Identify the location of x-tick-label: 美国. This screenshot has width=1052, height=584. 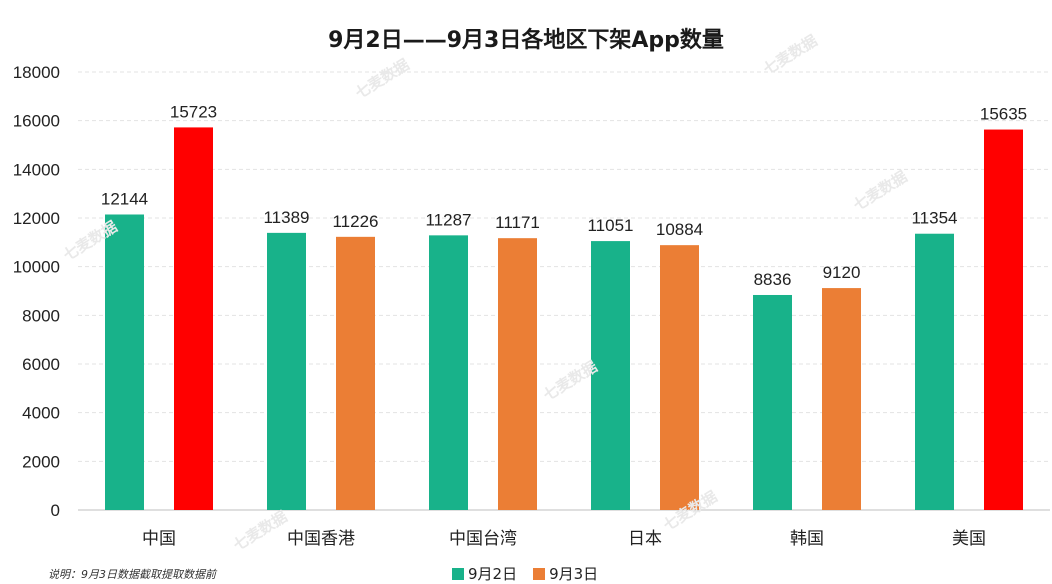
(969, 539).